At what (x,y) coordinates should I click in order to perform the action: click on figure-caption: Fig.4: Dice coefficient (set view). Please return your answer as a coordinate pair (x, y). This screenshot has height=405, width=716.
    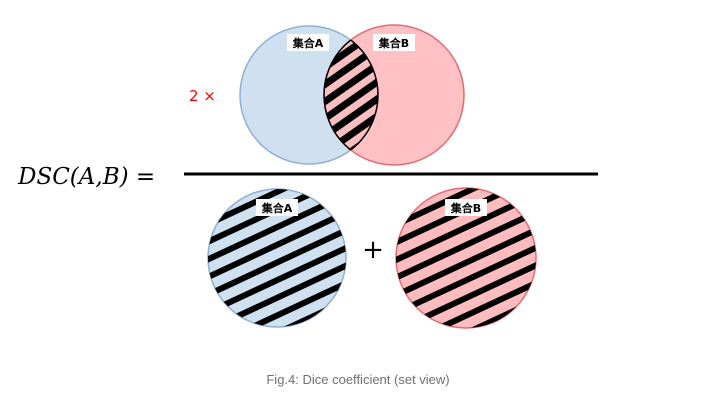
    Looking at the image, I should click on (358, 379).